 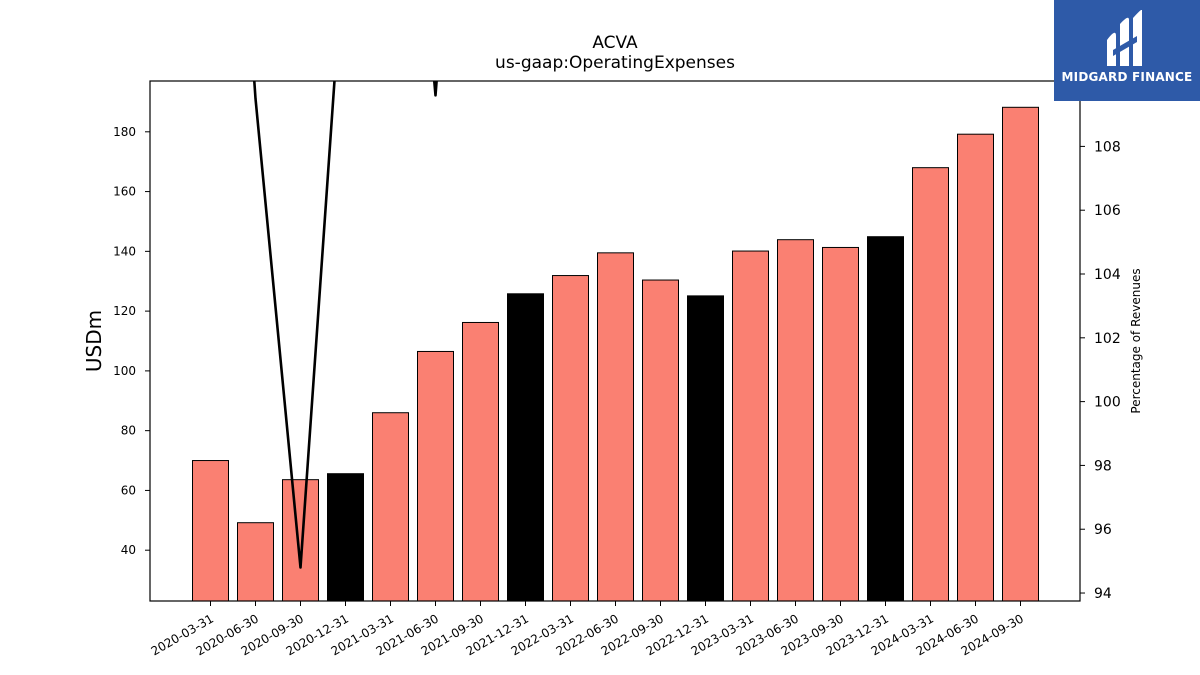 What do you see at coordinates (1107, 339) in the screenshot?
I see `y2-tick-label: 102` at bounding box center [1107, 339].